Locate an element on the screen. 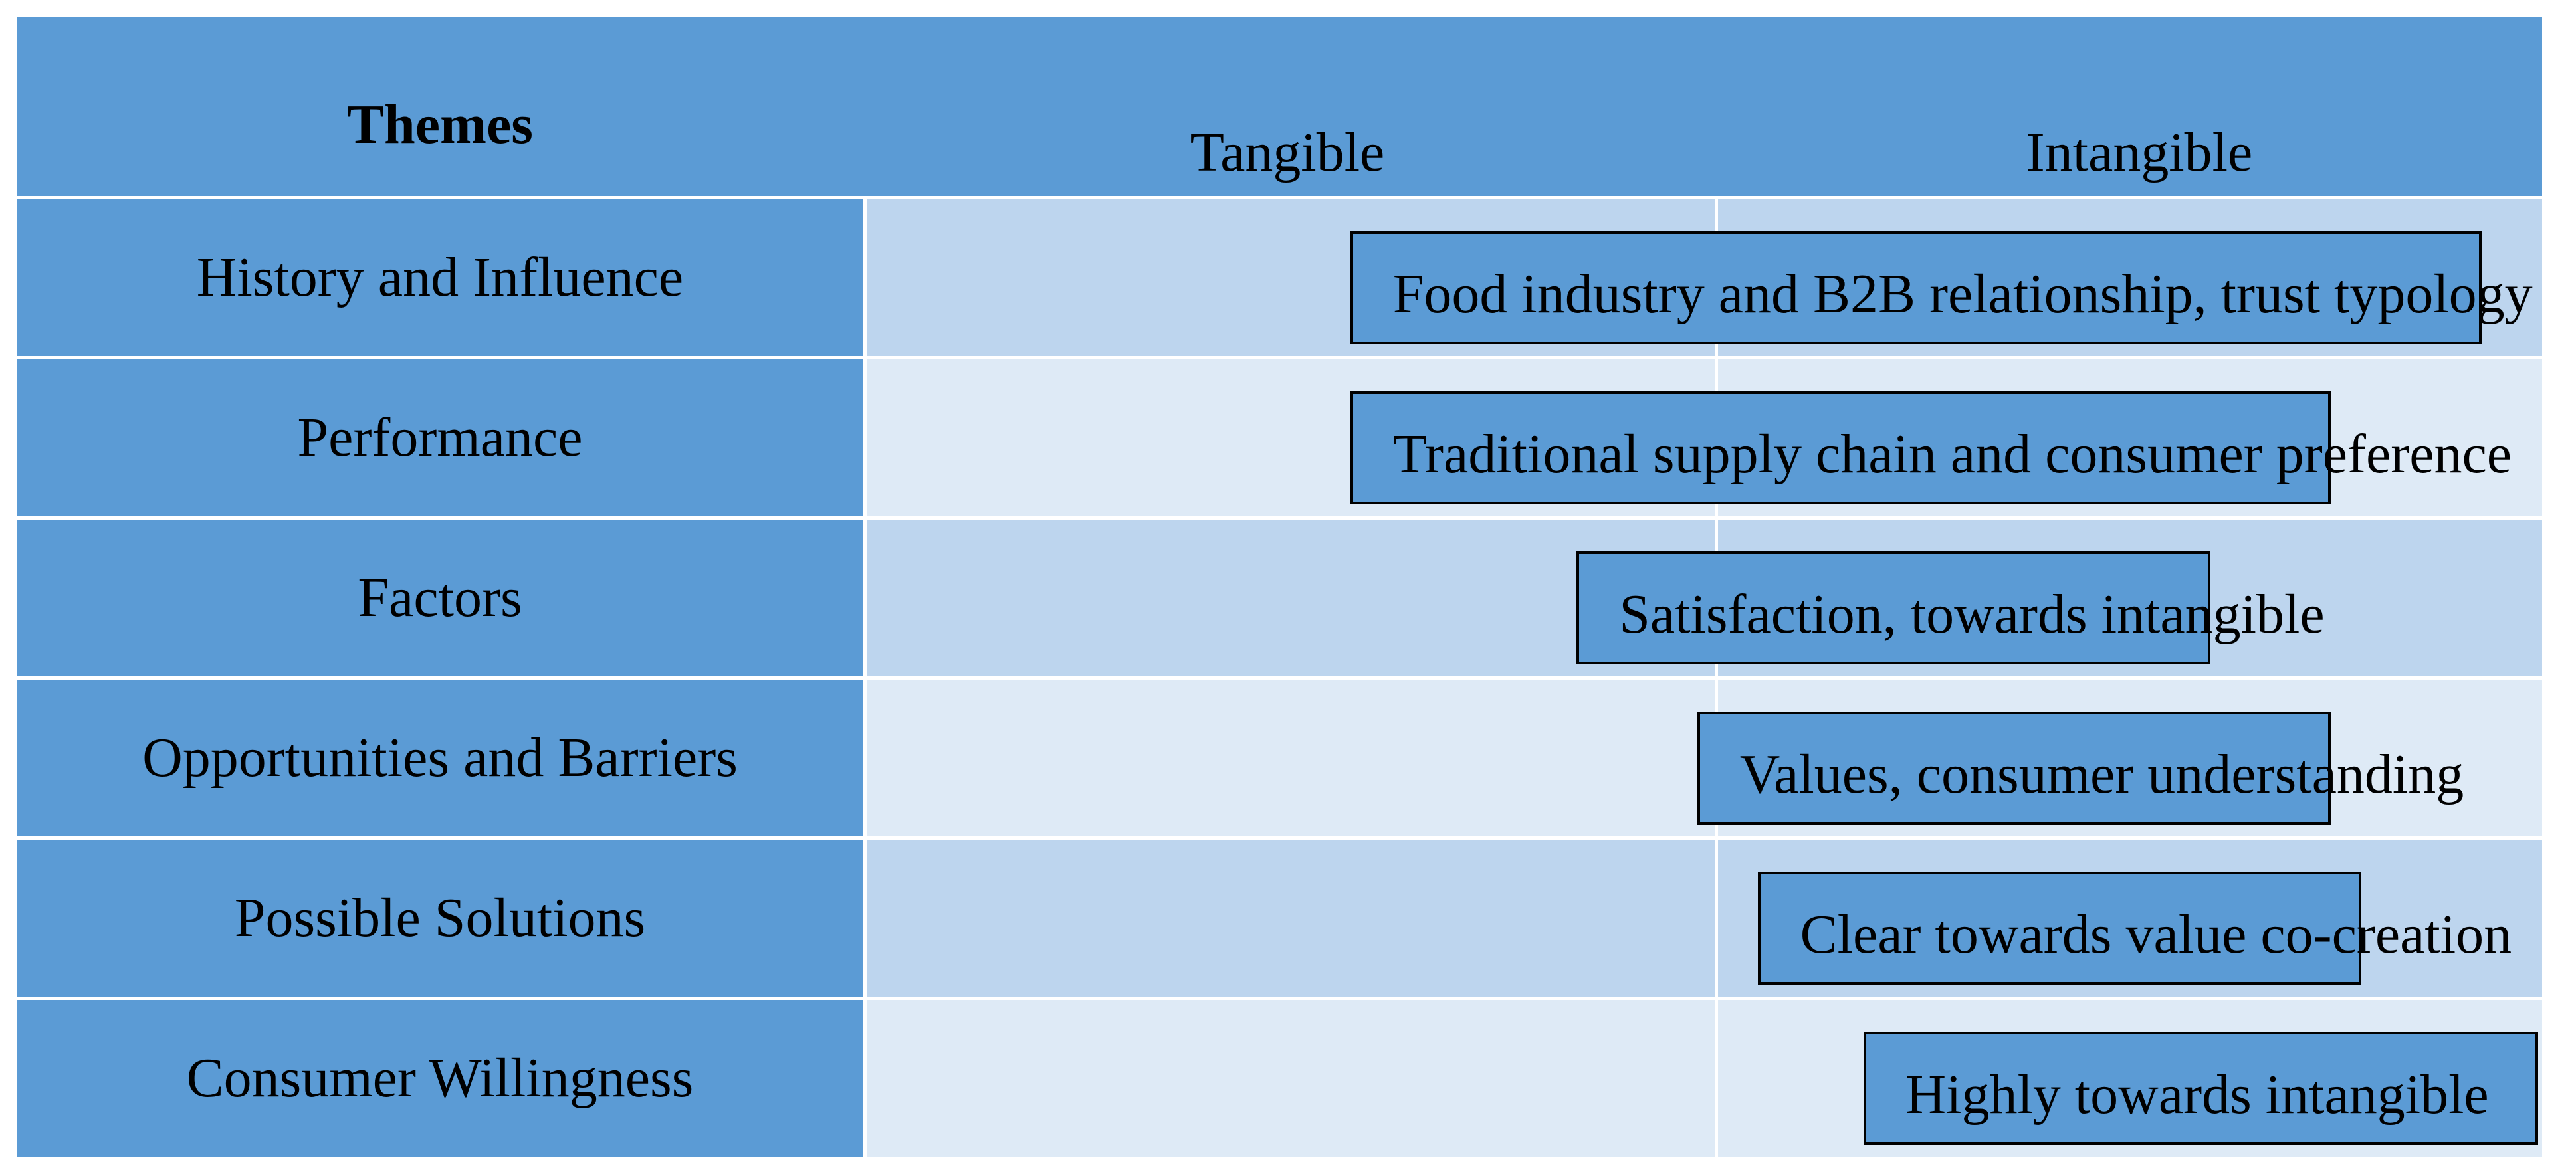  range-bar-label: Satisfaction, towards intangible is located at coordinates (1972, 614).